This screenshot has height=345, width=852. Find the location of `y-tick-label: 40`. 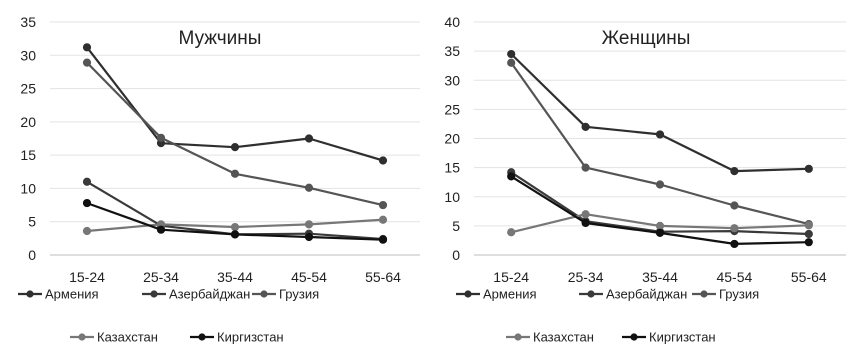

y-tick-label: 40 is located at coordinates (452, 22).